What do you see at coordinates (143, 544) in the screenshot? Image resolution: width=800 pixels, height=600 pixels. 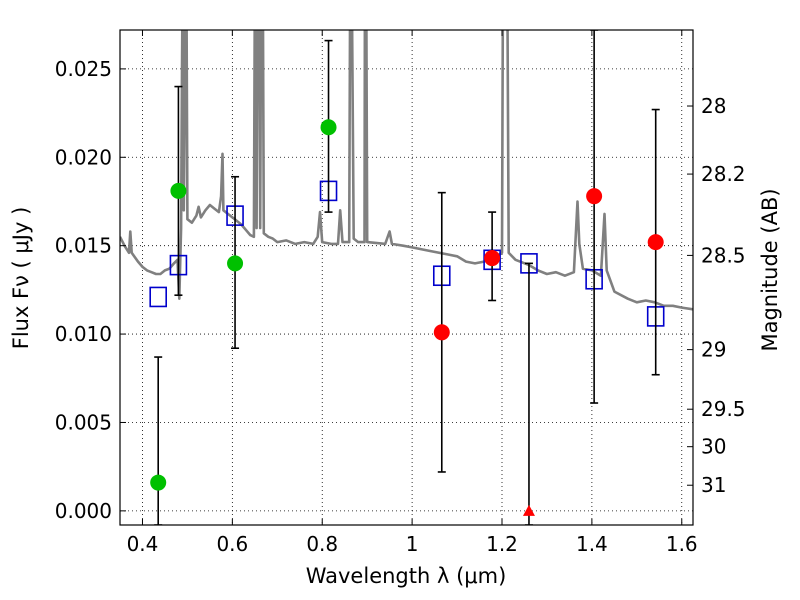 I see `x-tick-label: 0.4` at bounding box center [143, 544].